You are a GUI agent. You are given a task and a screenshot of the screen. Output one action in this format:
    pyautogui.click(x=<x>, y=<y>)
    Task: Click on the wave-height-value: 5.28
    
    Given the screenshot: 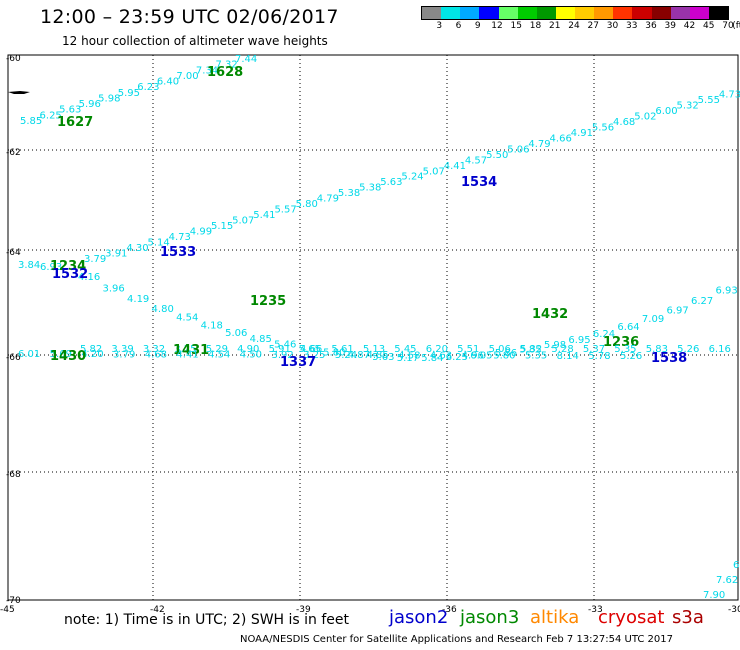 What is the action you would take?
    pyautogui.click(x=562, y=349)
    